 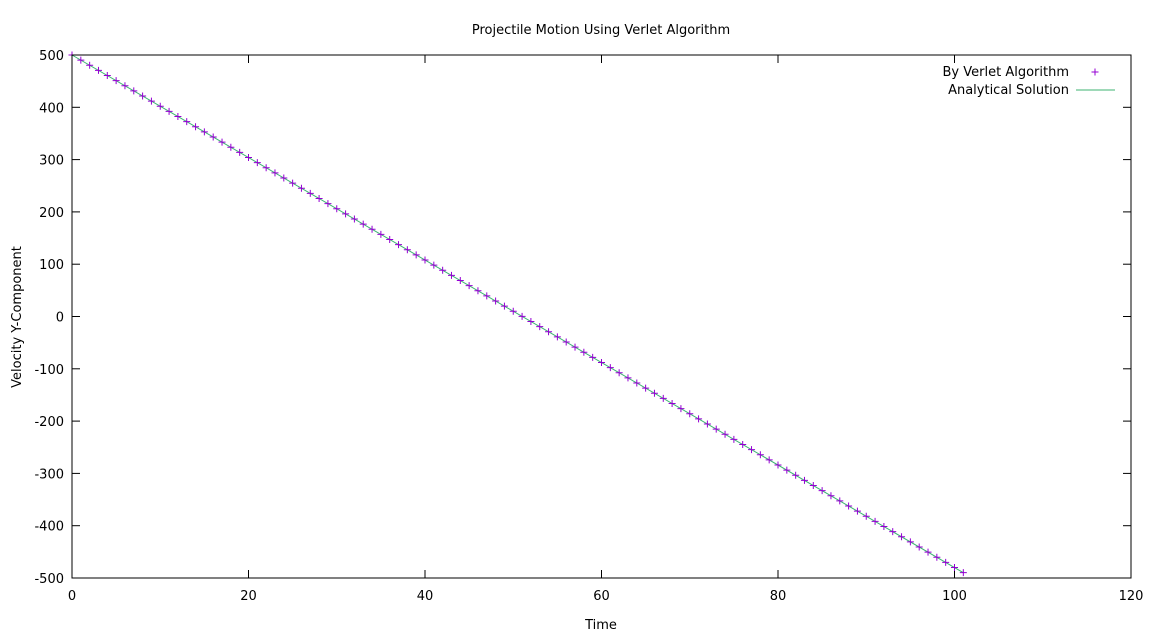 What do you see at coordinates (1131, 596) in the screenshot?
I see `x-tick-label: 120` at bounding box center [1131, 596].